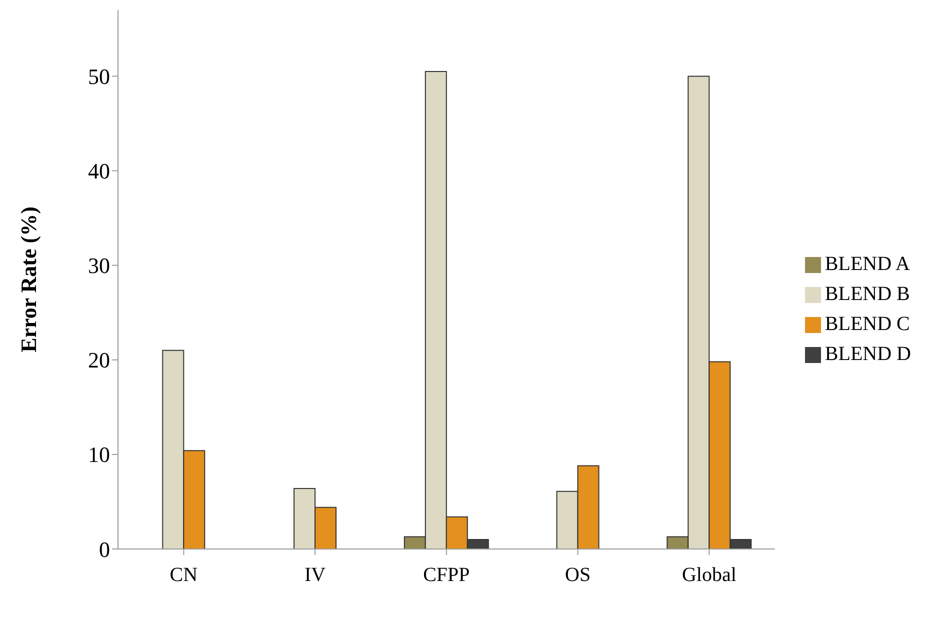 The image size is (939, 617). Describe the element at coordinates (446, 575) in the screenshot. I see `x-tick-label: CFPP` at that location.